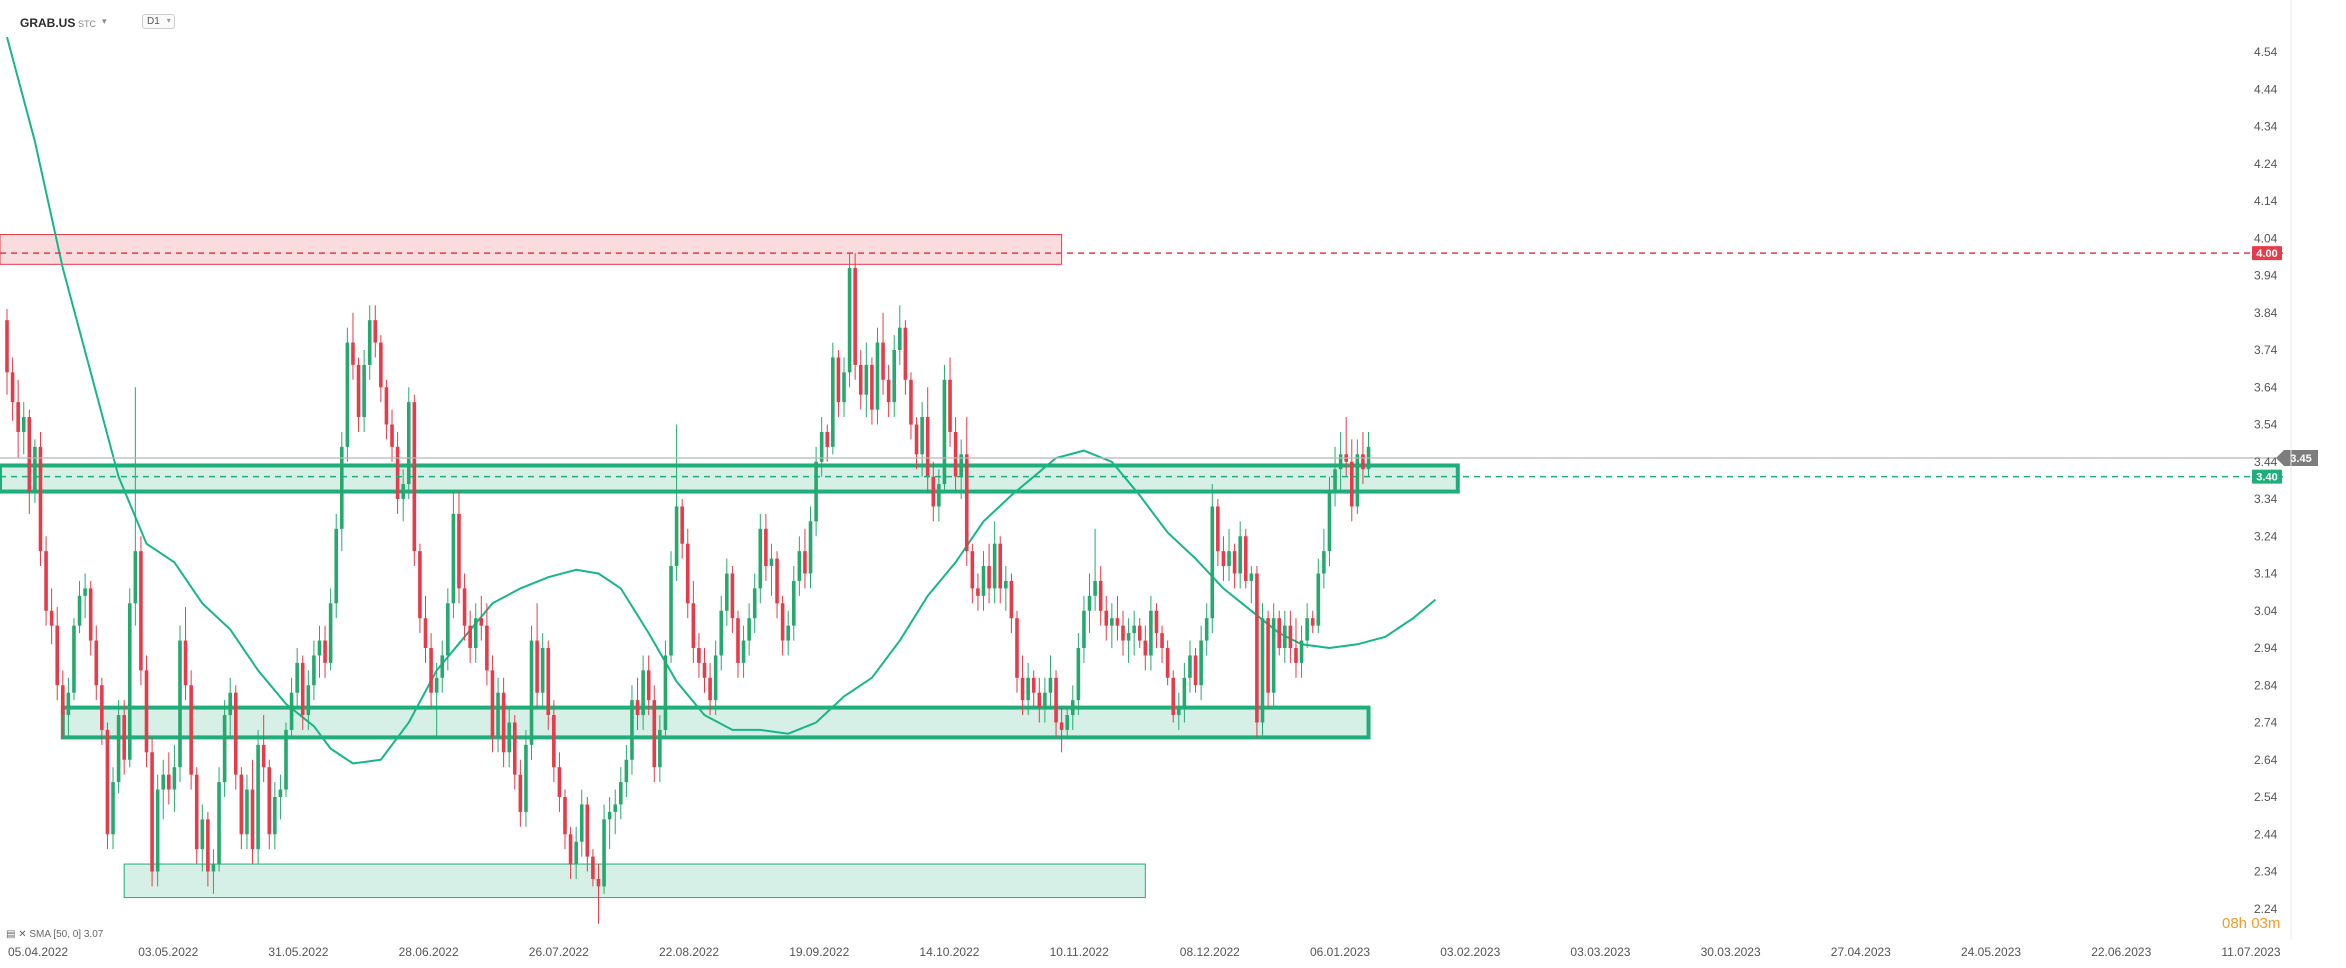 This screenshot has width=2346, height=968. Describe the element at coordinates (2266, 164) in the screenshot. I see `y-tick-label: 4.24` at that location.